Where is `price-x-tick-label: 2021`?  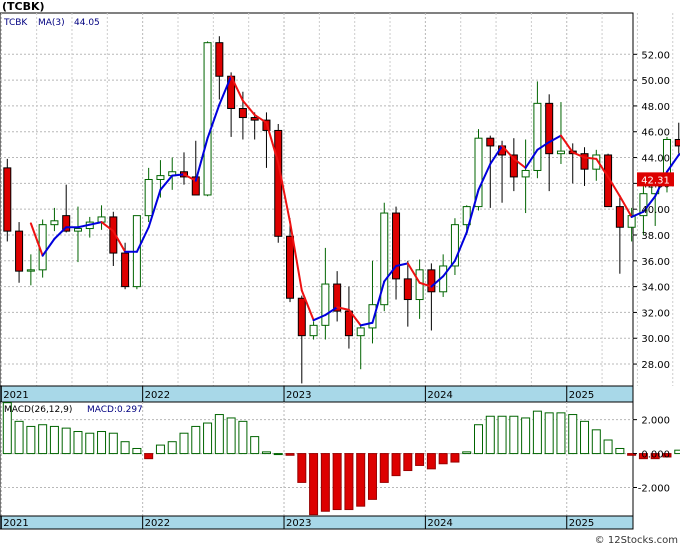
price-x-tick-label: 2021 is located at coordinates (15, 395).